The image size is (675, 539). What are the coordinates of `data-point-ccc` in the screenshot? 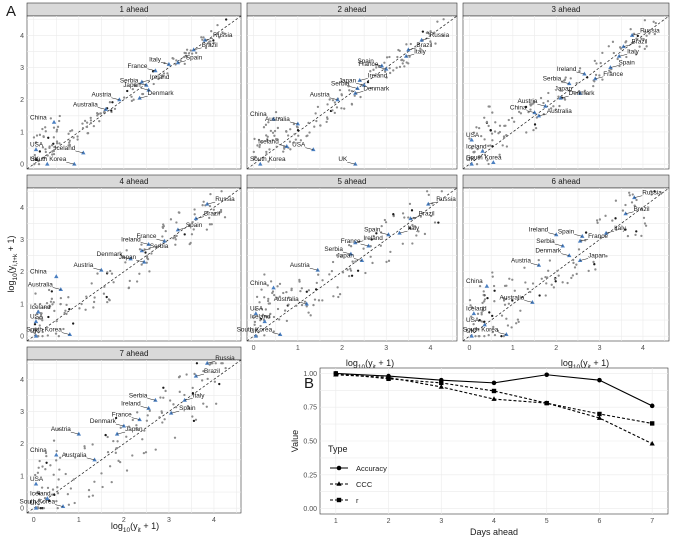 It's located at (652, 443).